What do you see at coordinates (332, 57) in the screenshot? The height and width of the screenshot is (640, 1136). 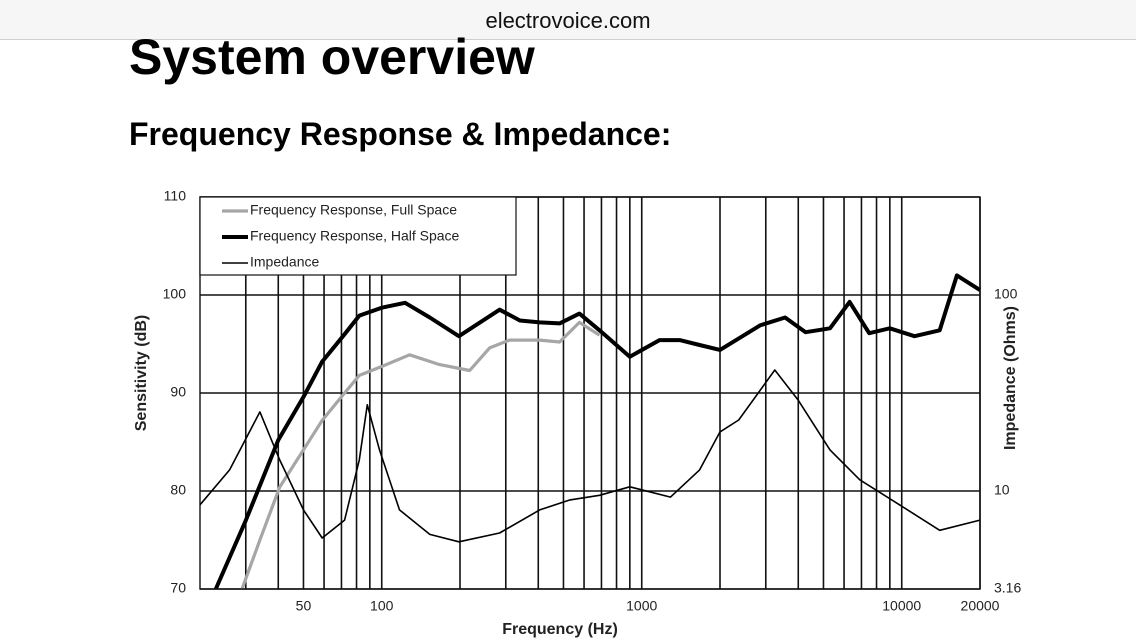 I see `page-title: System overview` at bounding box center [332, 57].